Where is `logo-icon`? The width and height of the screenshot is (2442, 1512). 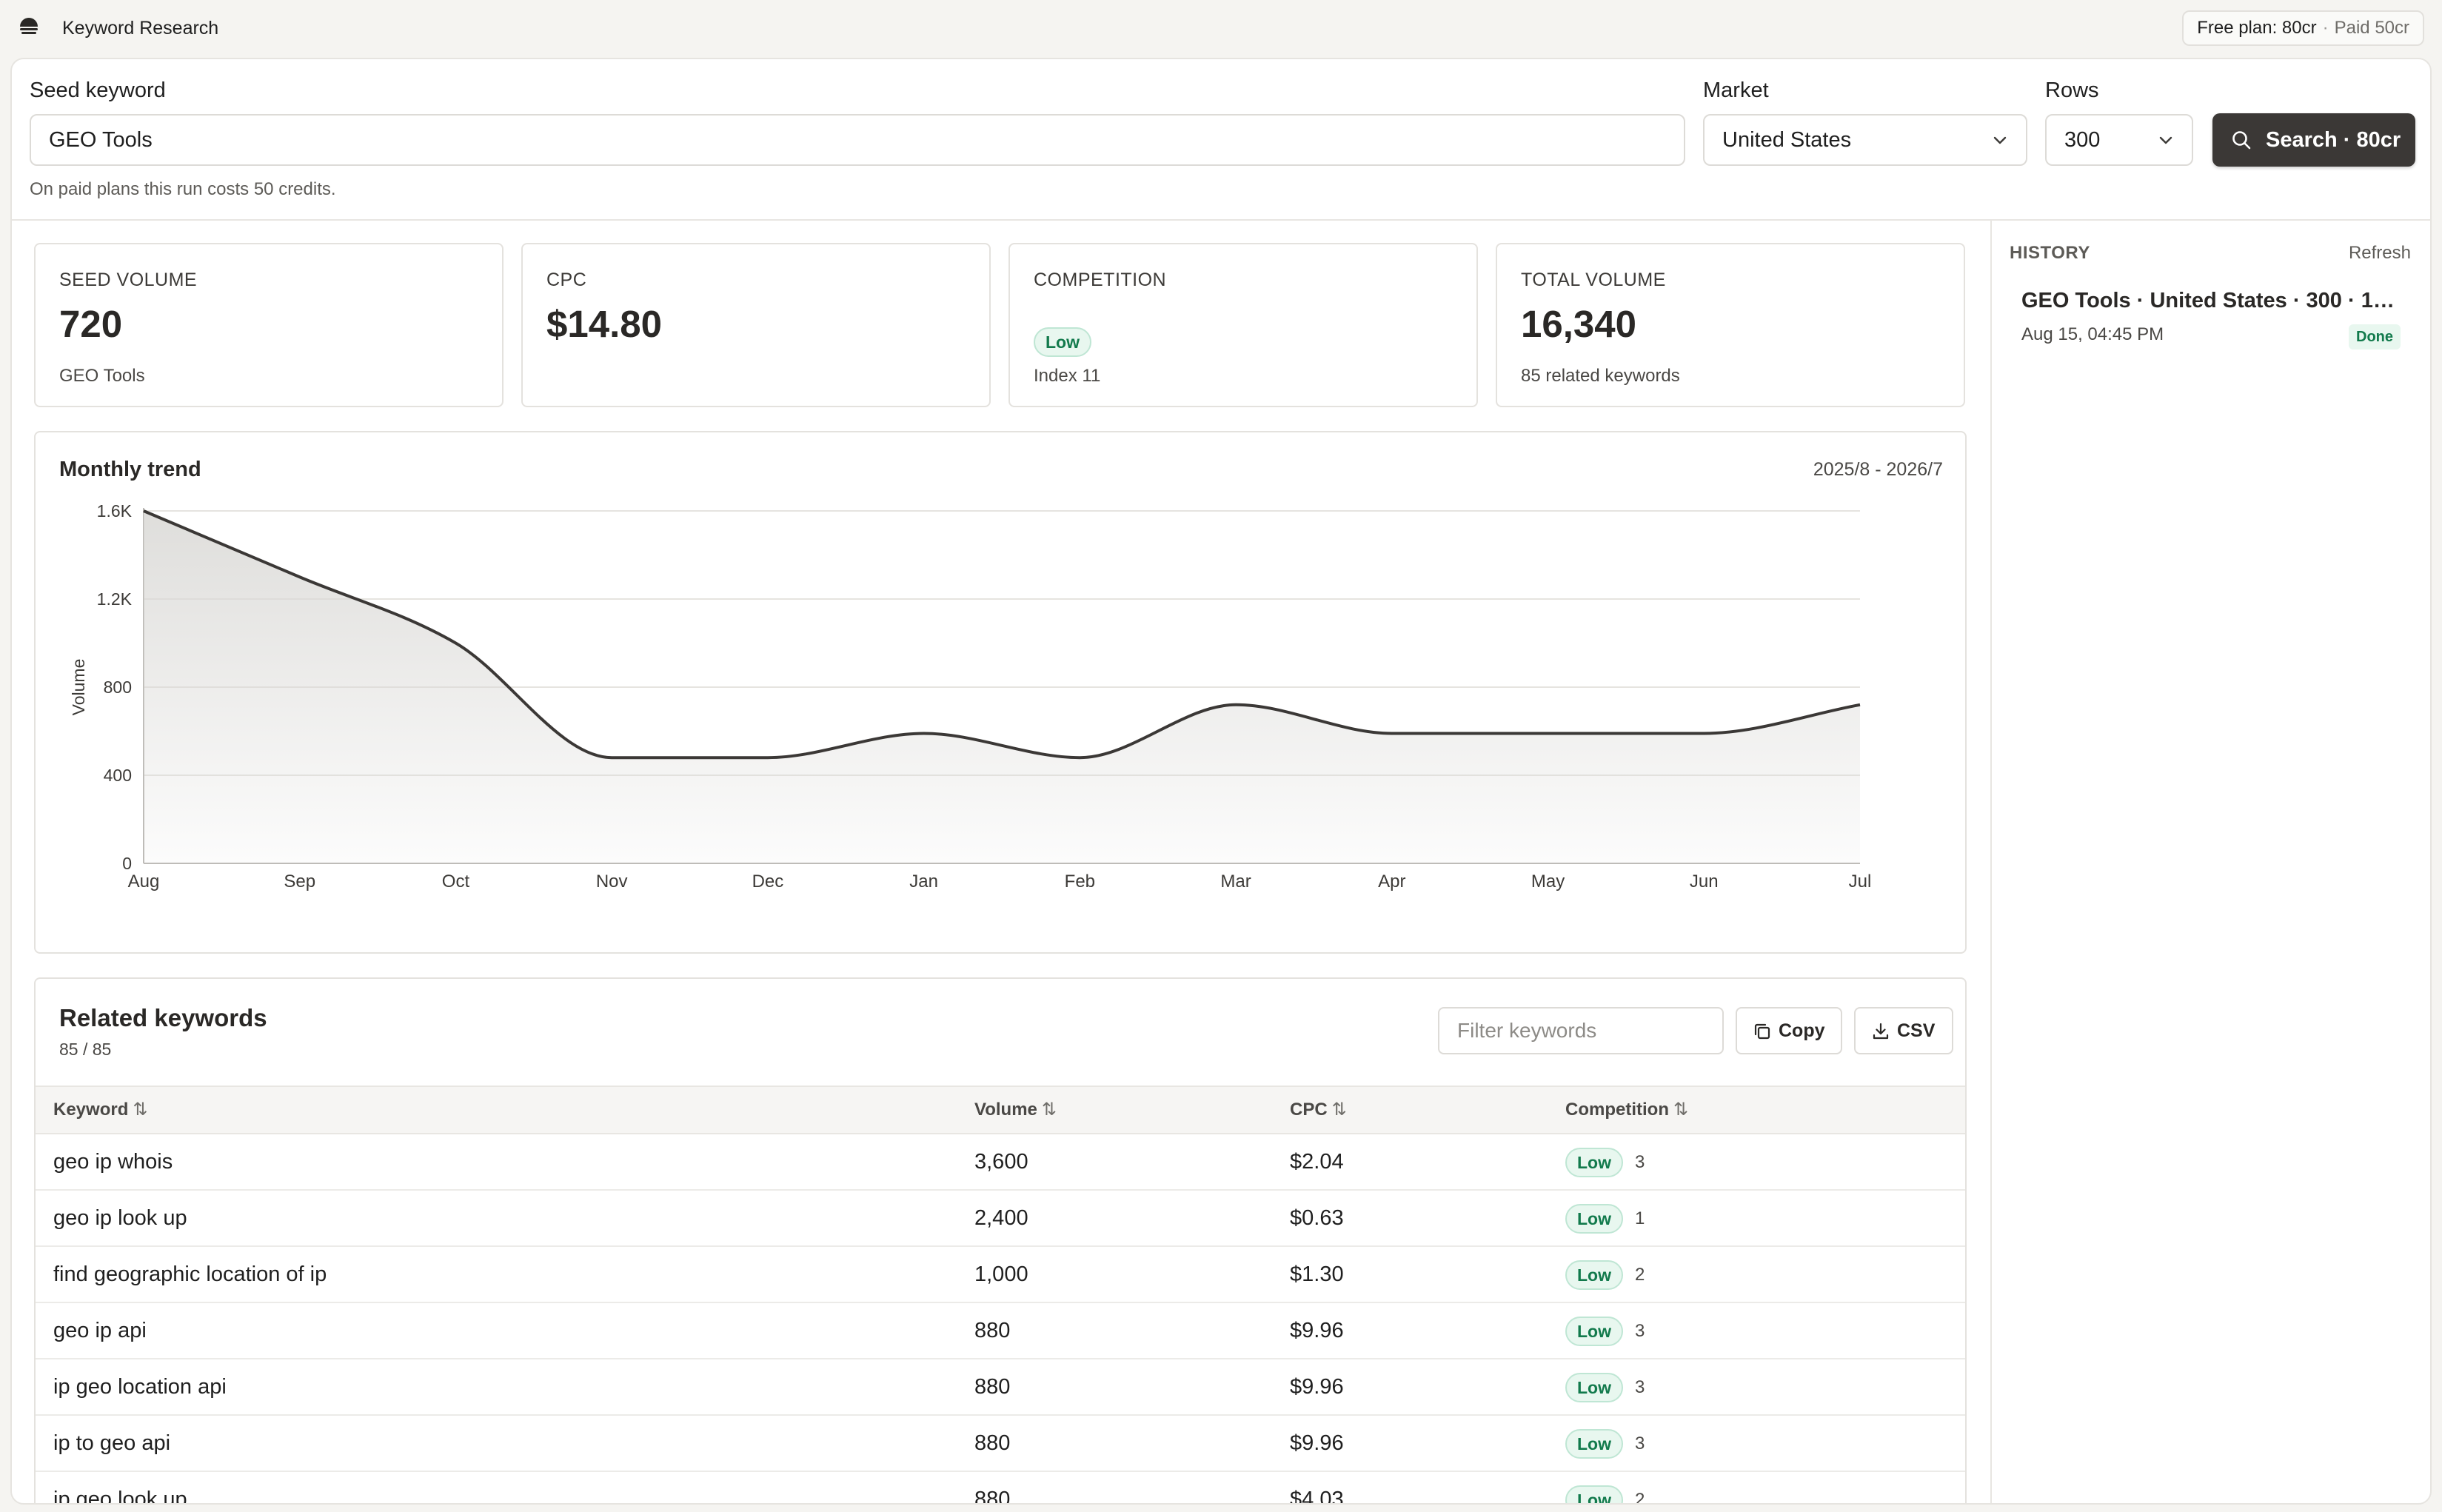
logo-icon is located at coordinates (29, 26).